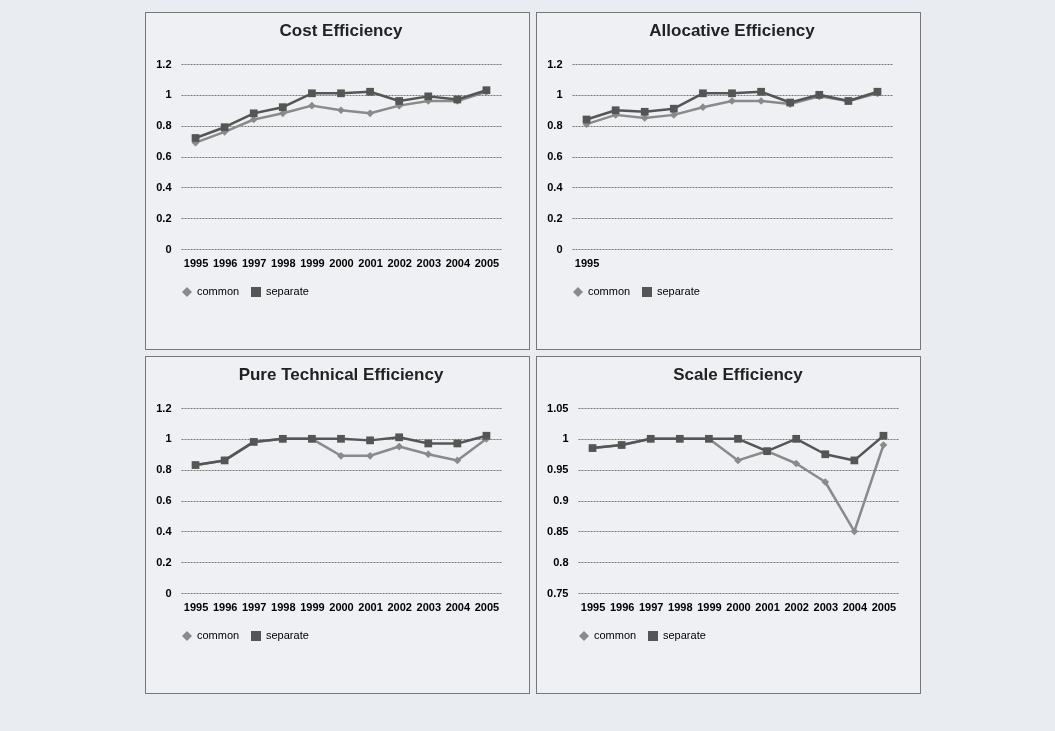 Image resolution: width=1055 pixels, height=731 pixels. I want to click on y-tick-label: 0.9, so click(561, 500).